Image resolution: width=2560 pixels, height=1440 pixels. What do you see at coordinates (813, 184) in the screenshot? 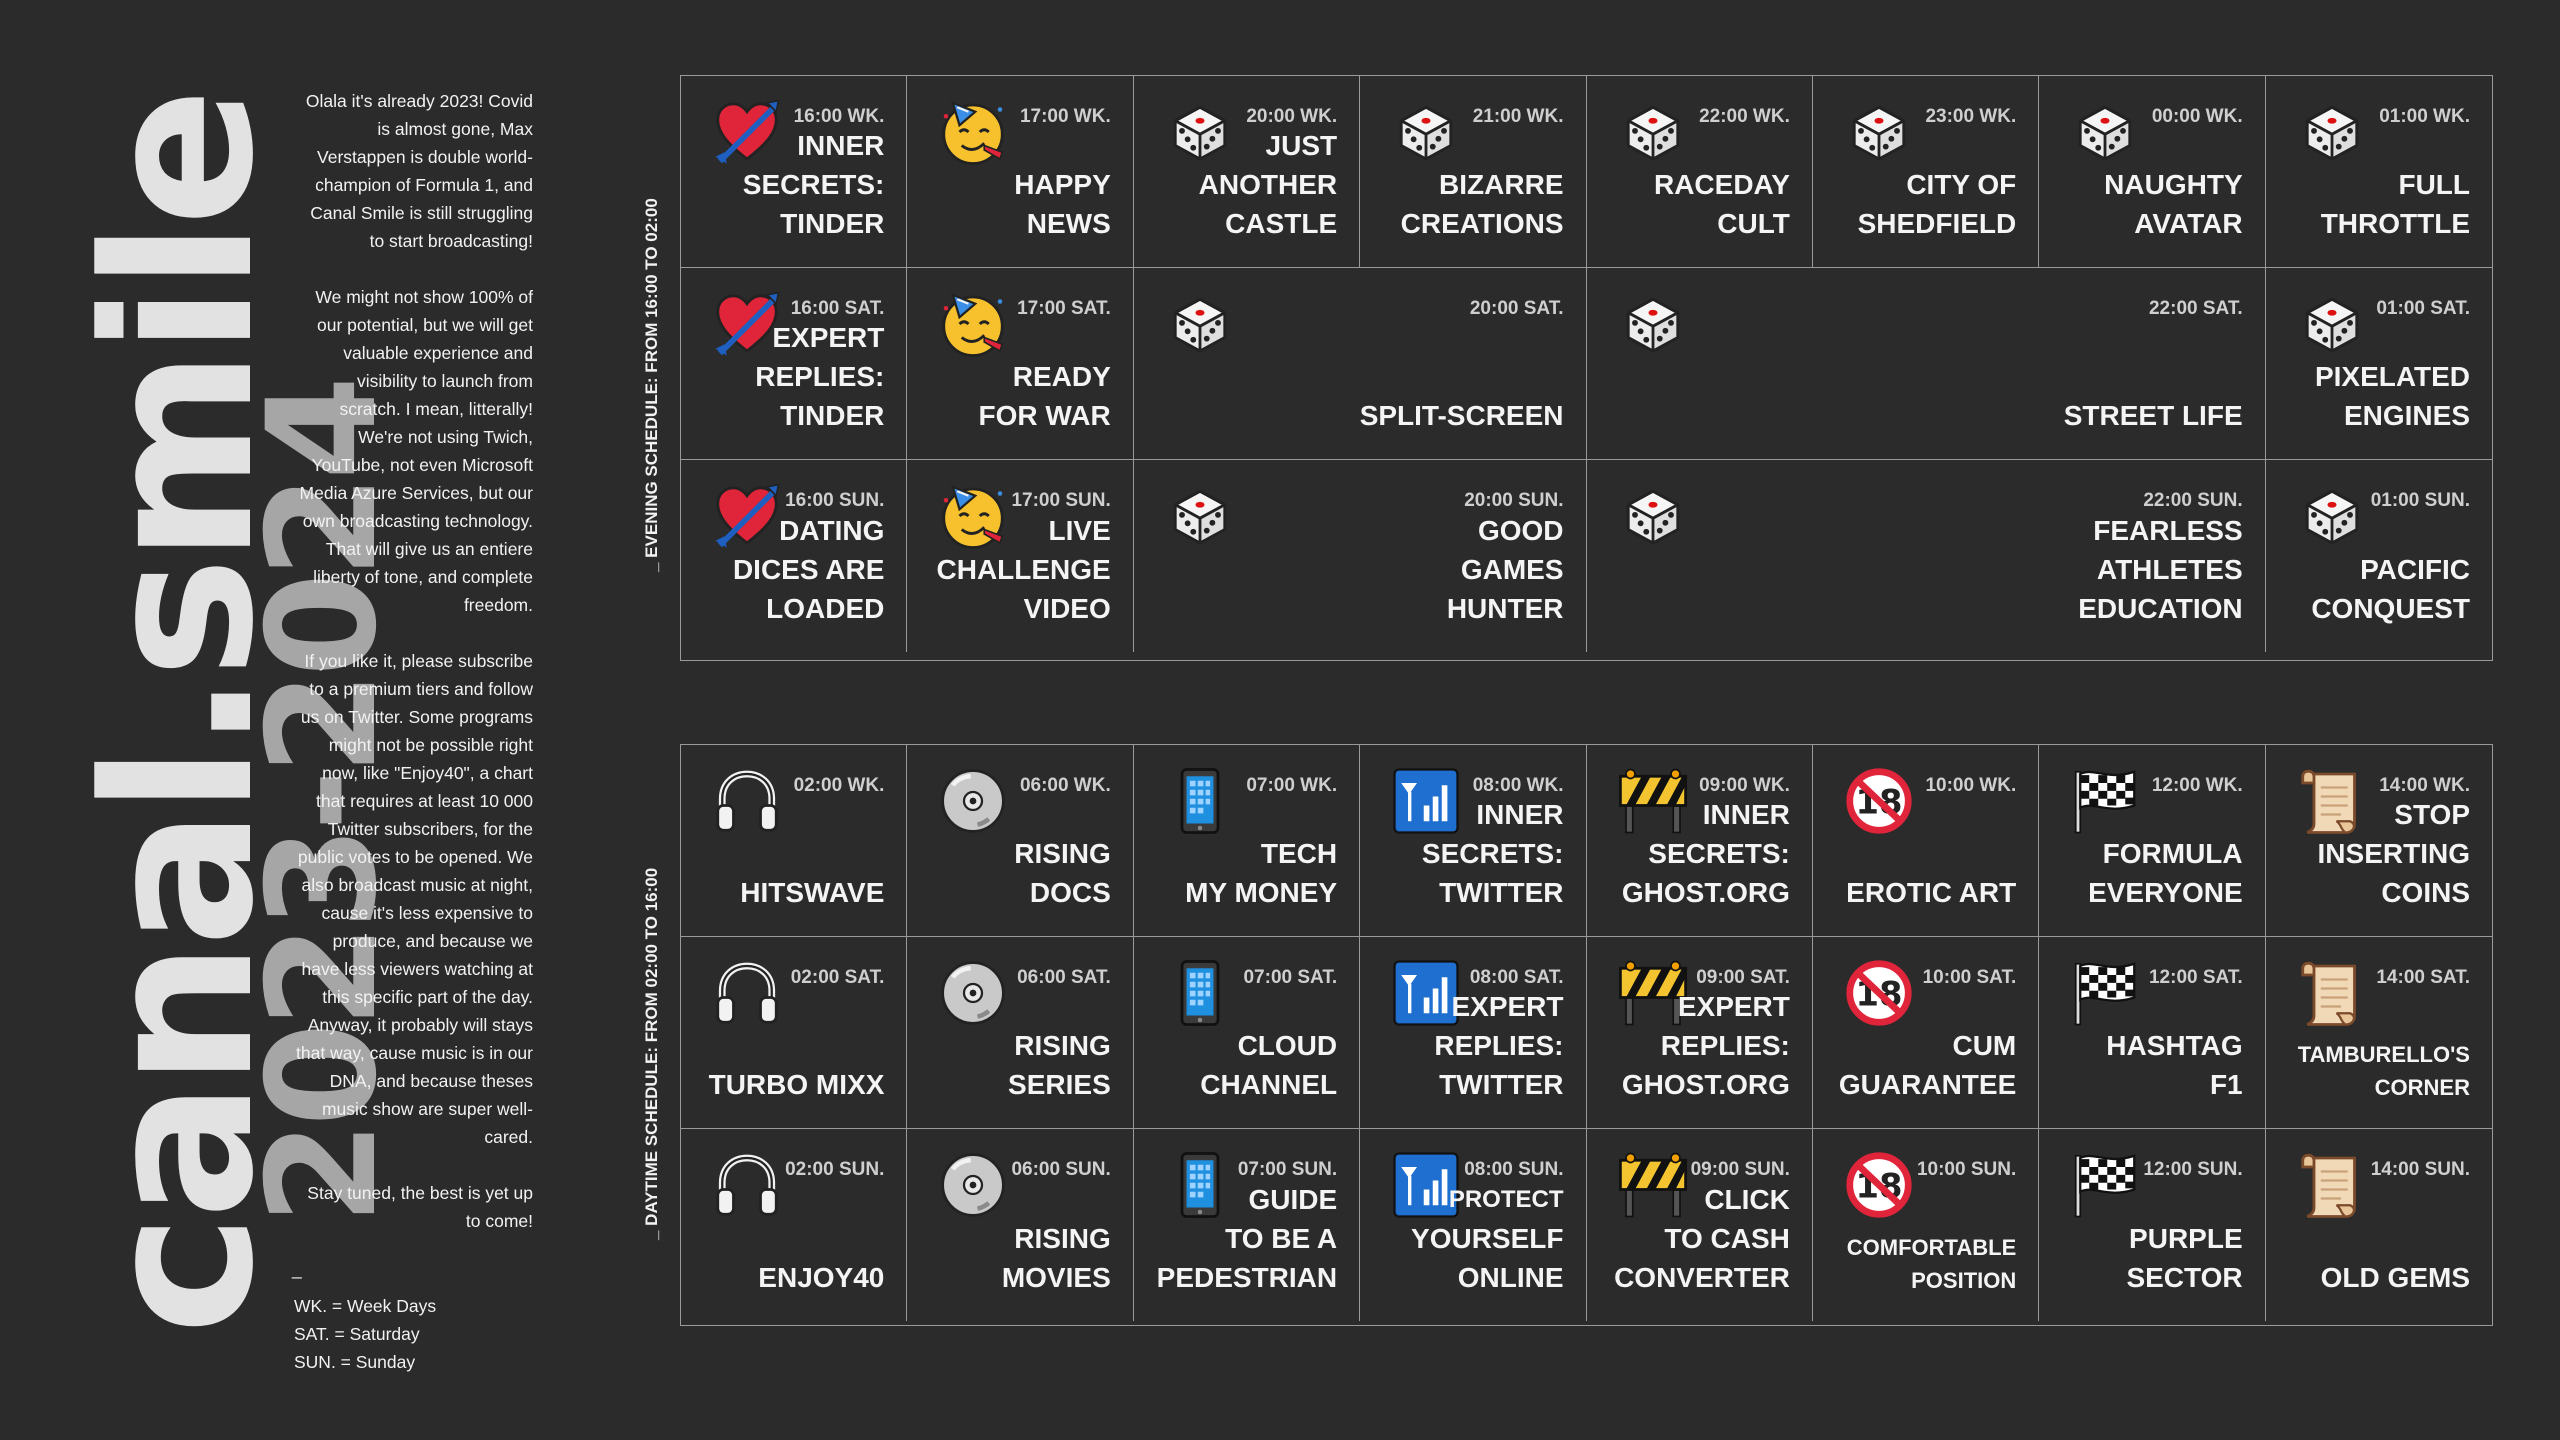
I see `program-title: INNER SECRETS: TINDER` at bounding box center [813, 184].